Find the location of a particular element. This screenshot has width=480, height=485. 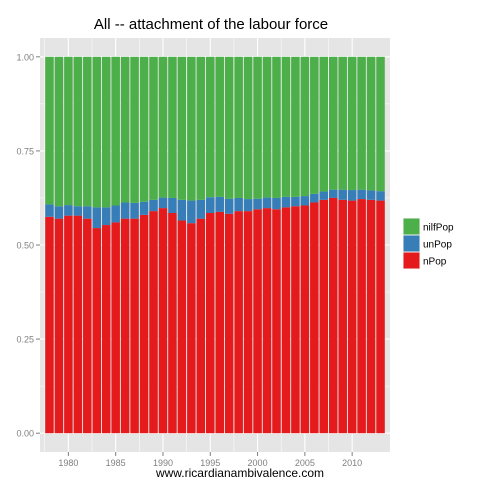

x-tick-label: 1995 is located at coordinates (210, 463).